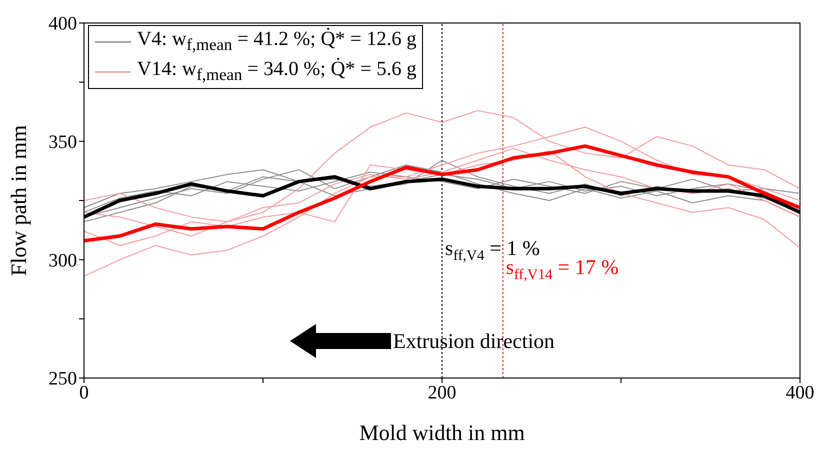 Image resolution: width=817 pixels, height=452 pixels. What do you see at coordinates (800, 393) in the screenshot?
I see `x-tick-label: 400` at bounding box center [800, 393].